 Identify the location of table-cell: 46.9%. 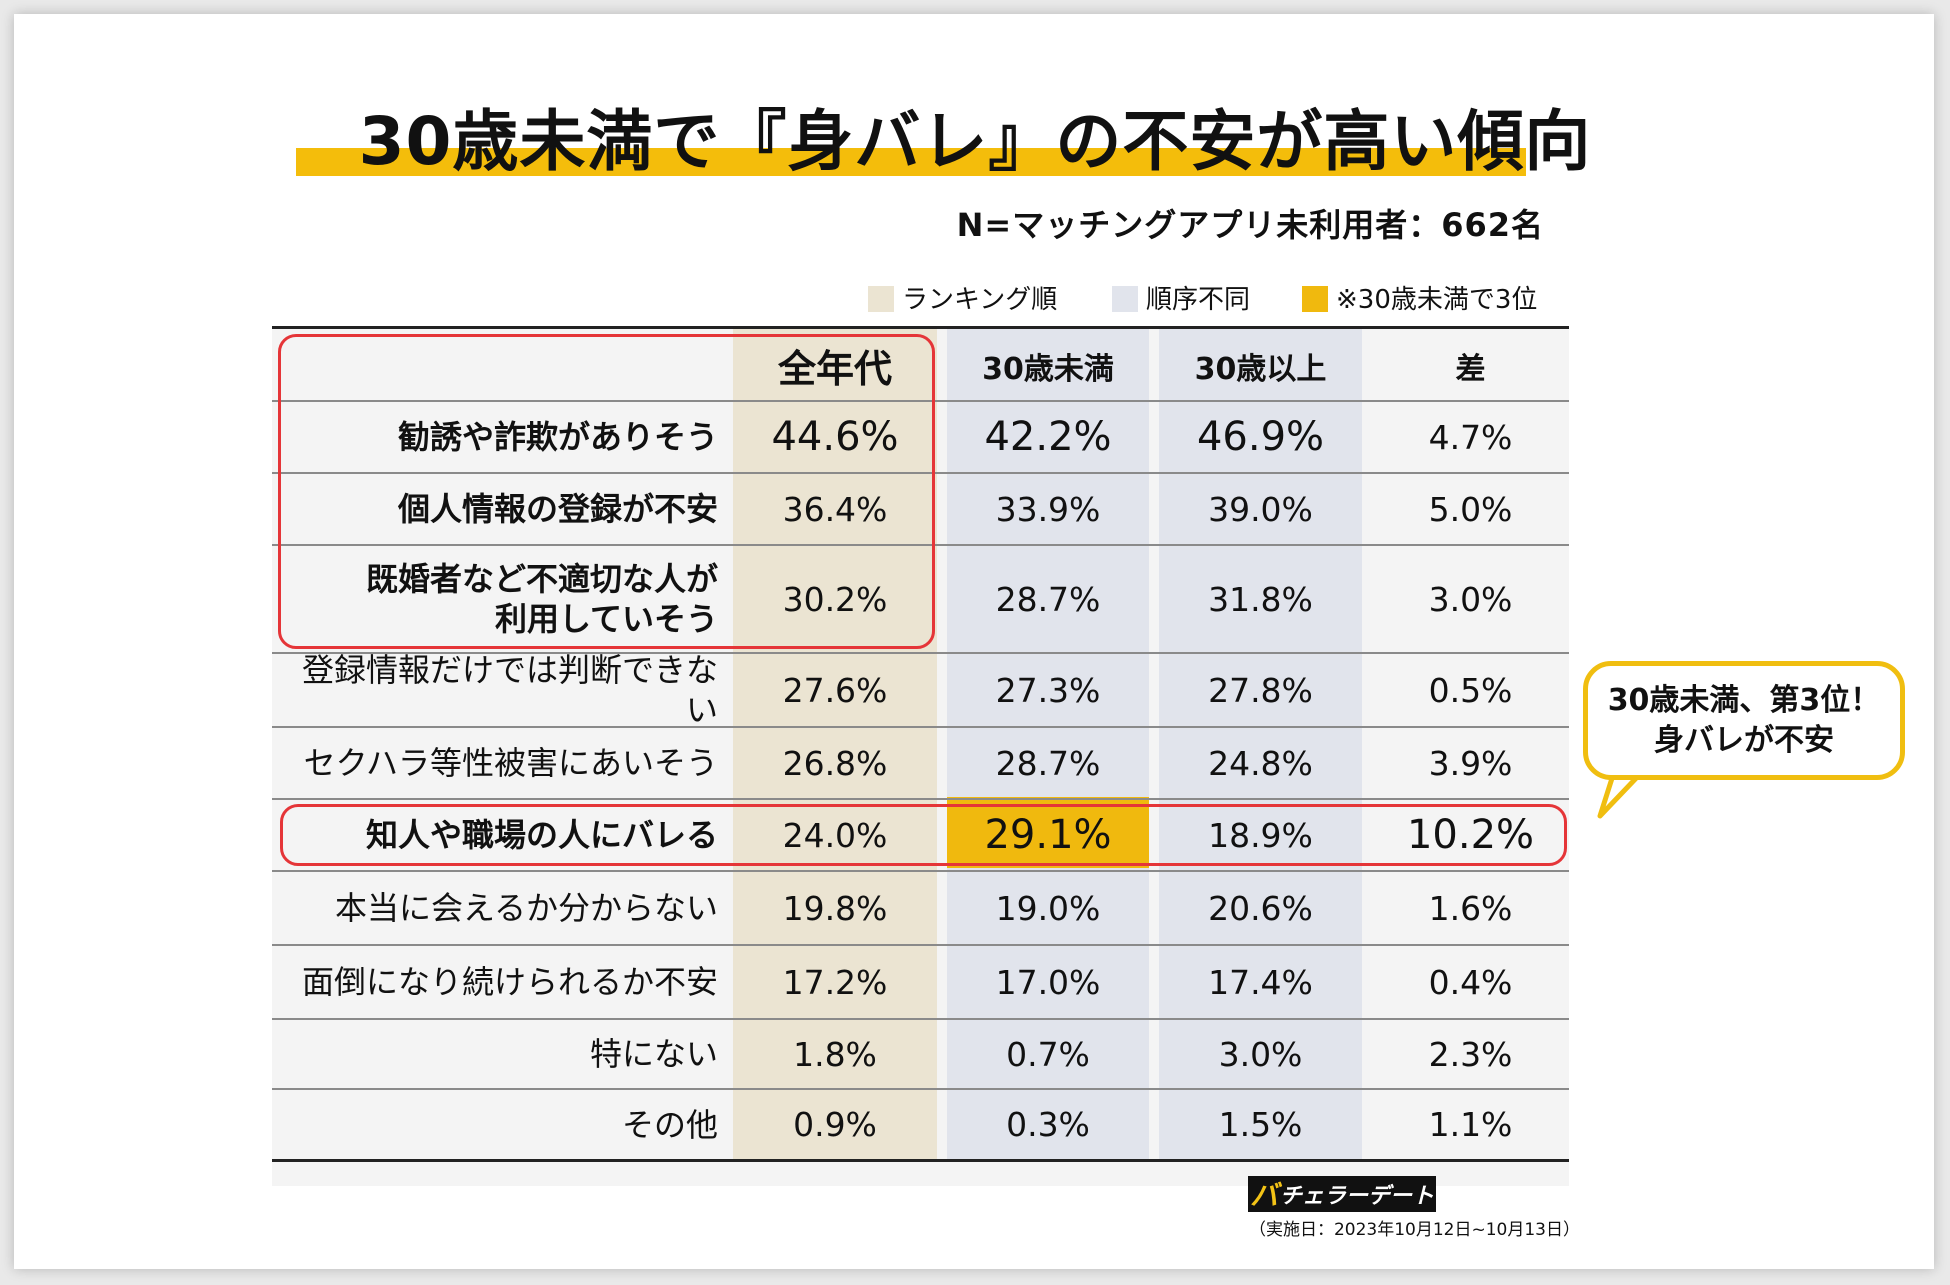
(1260, 437).